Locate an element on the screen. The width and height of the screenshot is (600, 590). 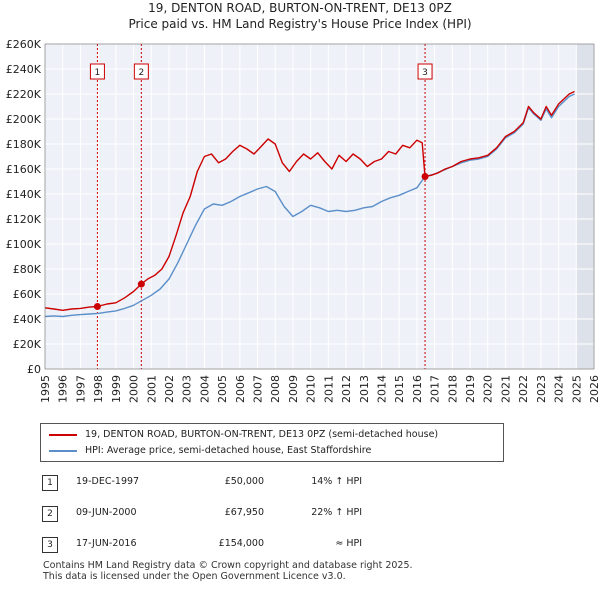
y-tick-label: £20K is located at coordinates (27, 344).